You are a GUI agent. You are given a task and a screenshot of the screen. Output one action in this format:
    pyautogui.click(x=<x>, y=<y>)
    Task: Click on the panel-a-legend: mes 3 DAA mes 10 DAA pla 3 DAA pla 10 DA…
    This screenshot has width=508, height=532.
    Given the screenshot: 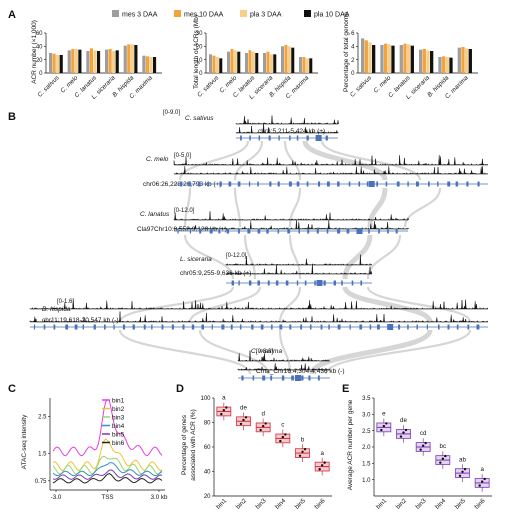 What is the action you would take?
    pyautogui.click(x=231, y=14)
    